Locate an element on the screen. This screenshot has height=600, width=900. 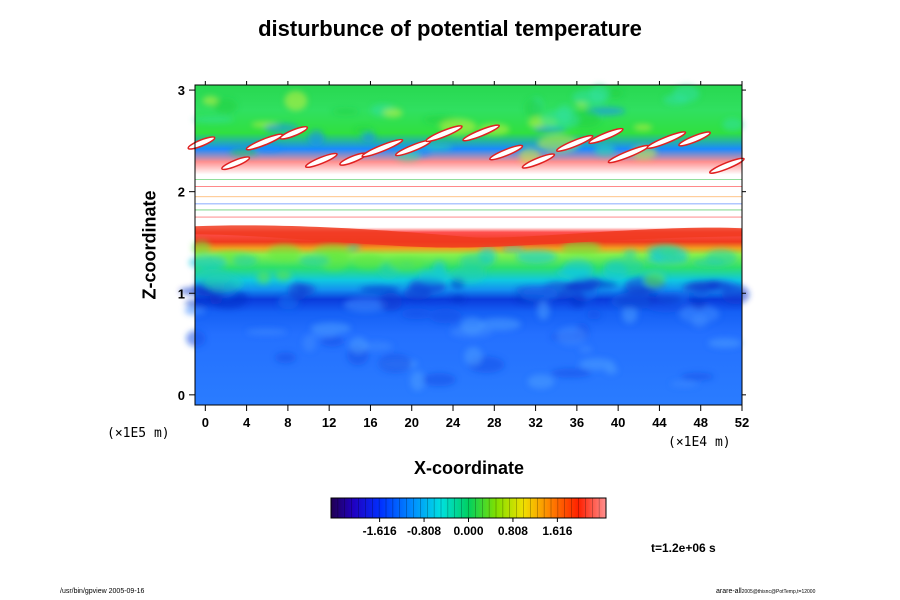
colorbar-ticks: -1.616 -0.808 0.000 0.808 1.616 is located at coordinates (468, 528).